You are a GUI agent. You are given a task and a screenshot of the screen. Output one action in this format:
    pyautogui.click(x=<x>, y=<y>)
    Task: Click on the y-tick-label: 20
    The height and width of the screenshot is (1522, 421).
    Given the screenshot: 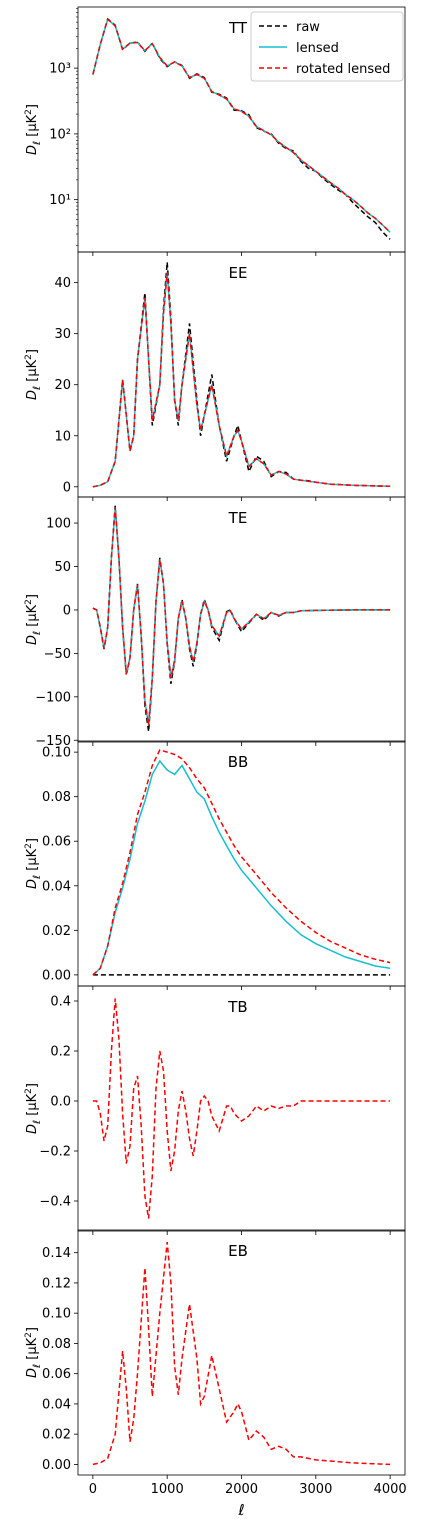 What is the action you would take?
    pyautogui.click(x=62, y=385)
    